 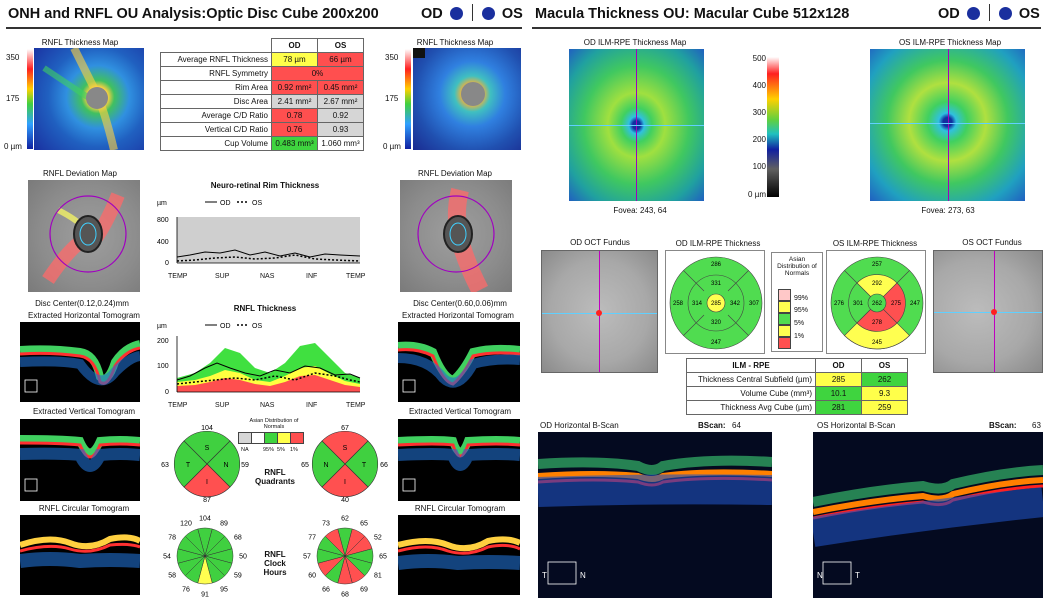 What do you see at coordinates (89, 99) in the screenshot?
I see `od-rnfl-thickness-map` at bounding box center [89, 99].